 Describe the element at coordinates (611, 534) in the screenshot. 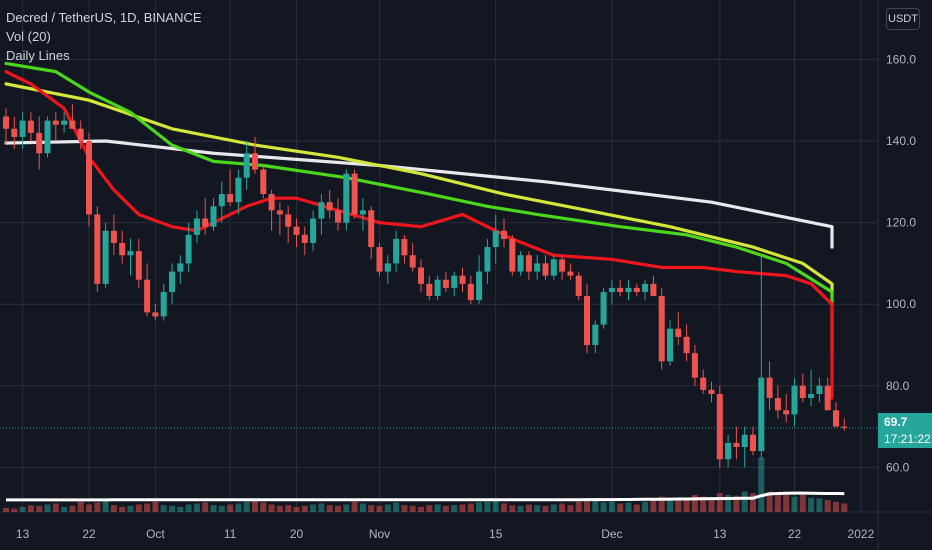

I see `x-tick-label: Dec` at that location.